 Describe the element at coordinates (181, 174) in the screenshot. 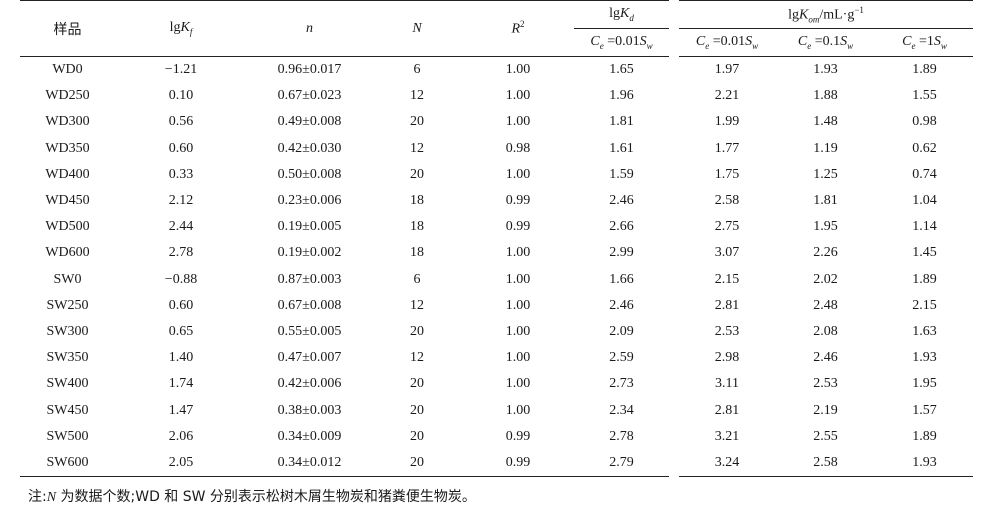

I see `value-cell: 0.33` at that location.